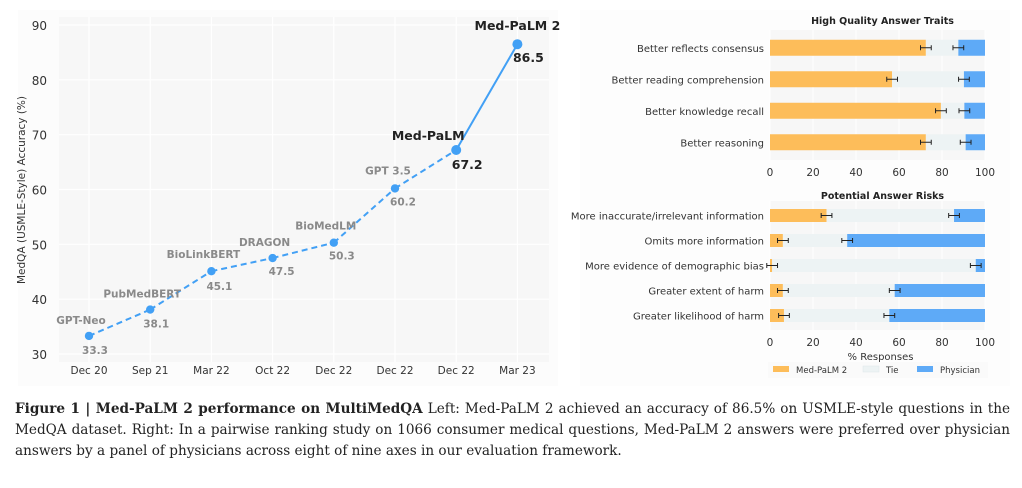 This screenshot has width=1022, height=488. I want to click on point-model-label: Med-PaLM 2, so click(517, 25).